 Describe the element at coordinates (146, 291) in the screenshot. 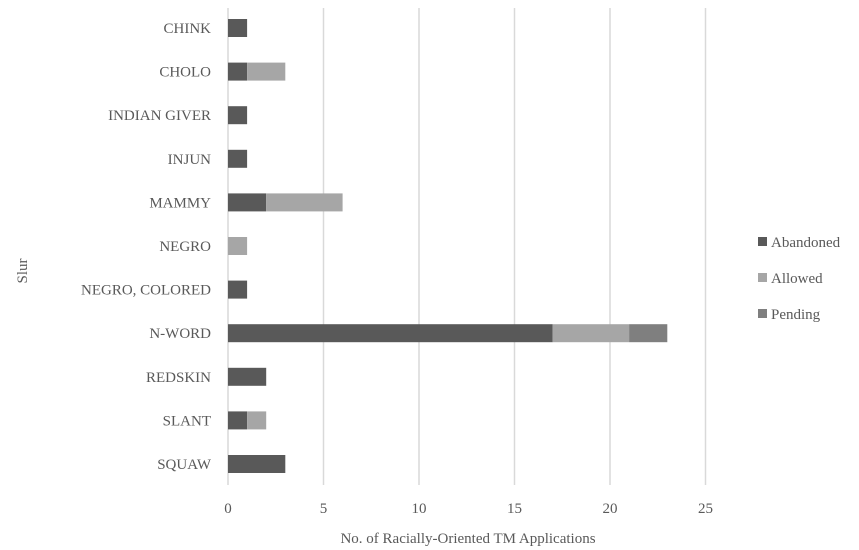

I see `category-label: NEGRO, COLORED` at that location.